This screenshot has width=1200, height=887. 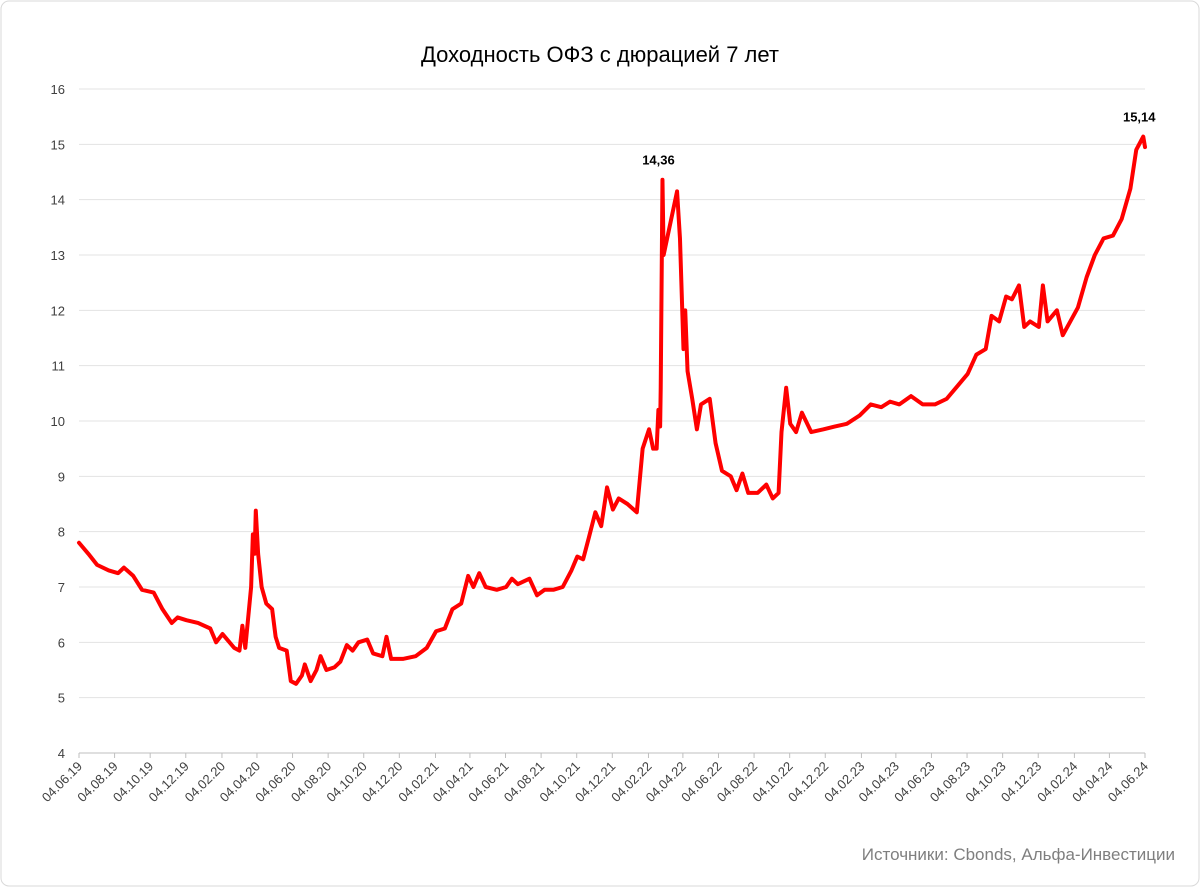 I want to click on data-label: 15,14, so click(x=1139, y=117).